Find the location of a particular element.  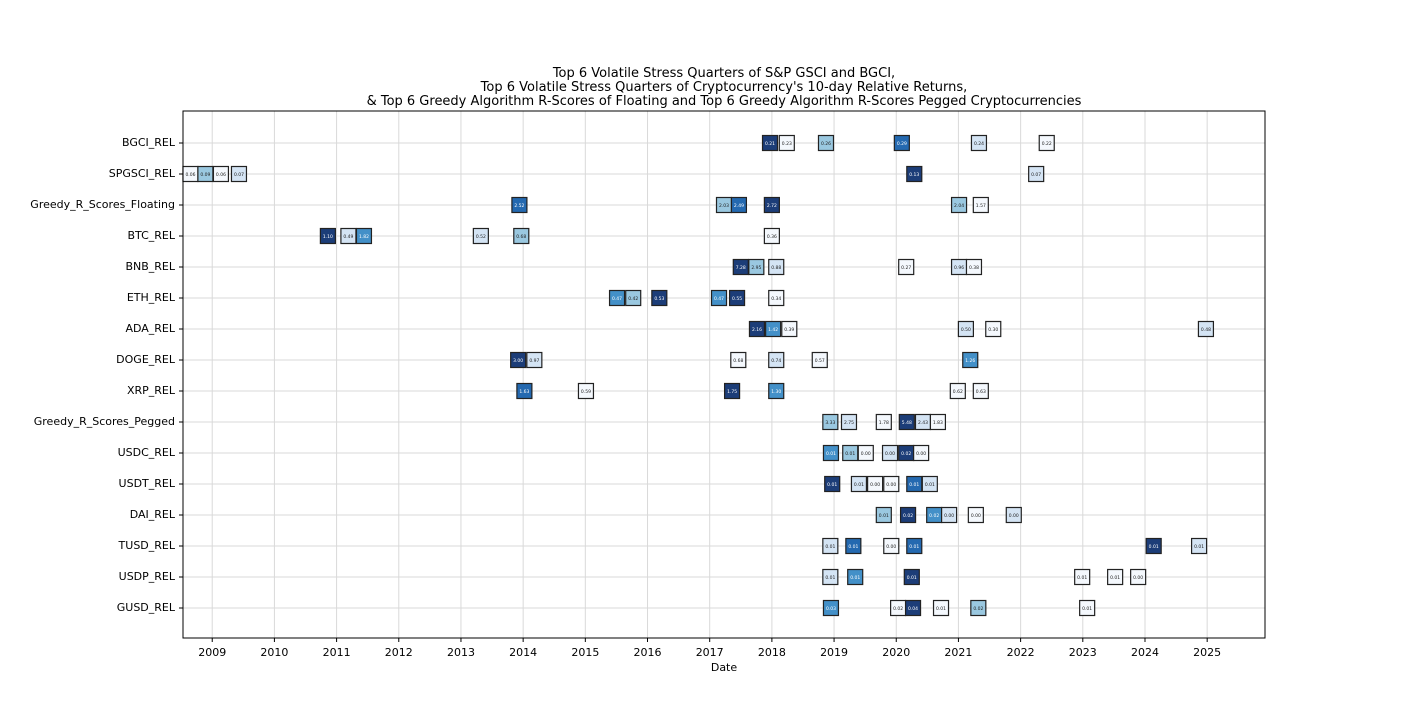

heatmap-cell: 3.00 is located at coordinates (518, 360).